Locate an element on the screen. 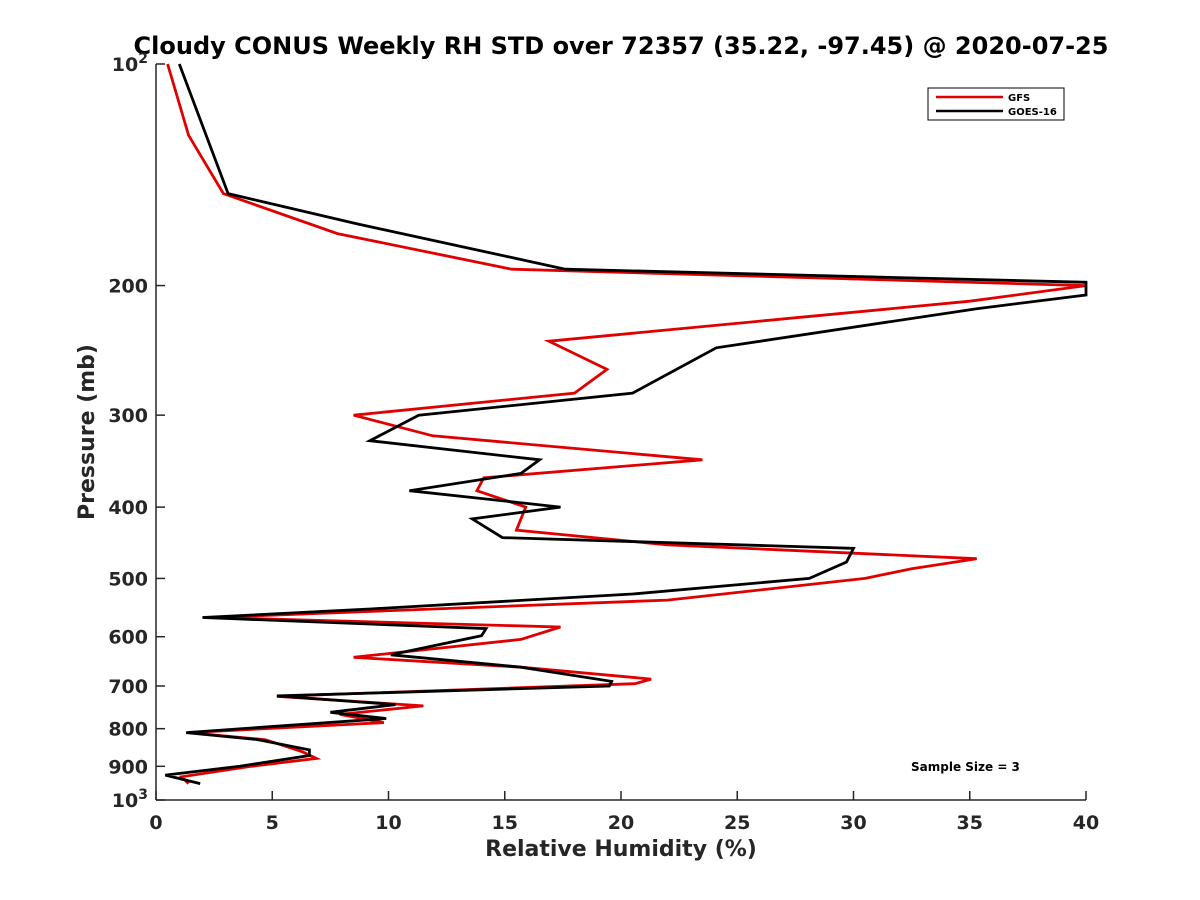  legend-box is located at coordinates (996, 104).